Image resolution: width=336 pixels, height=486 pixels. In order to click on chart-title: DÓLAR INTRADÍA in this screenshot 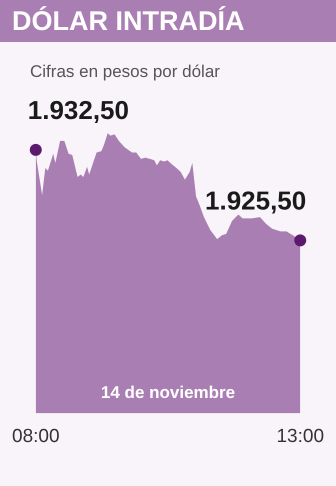, I will do `click(128, 21)`.